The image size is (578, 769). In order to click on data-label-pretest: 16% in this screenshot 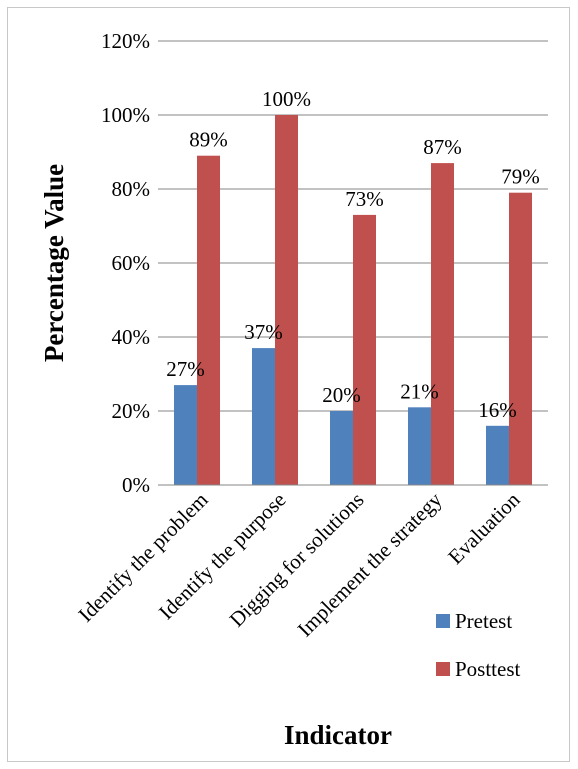, I will do `click(497, 410)`.